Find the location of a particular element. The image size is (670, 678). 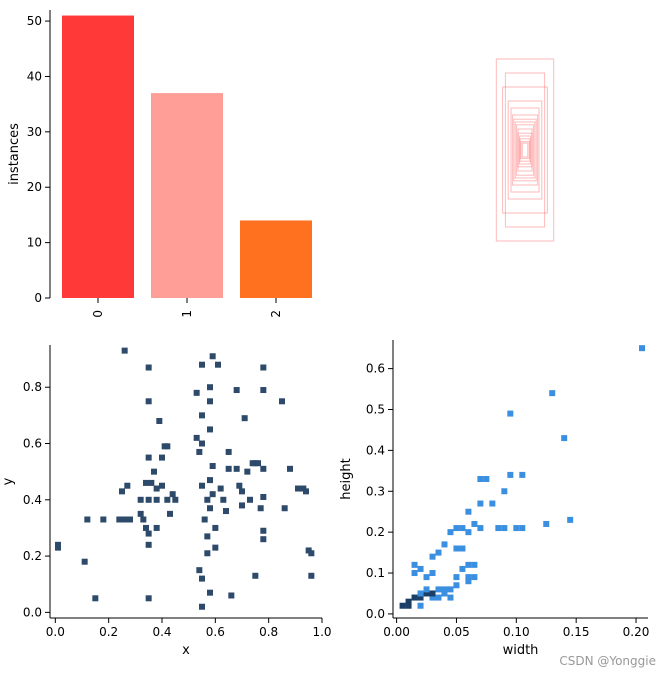

x-tick-label: 0.0 is located at coordinates (55, 632).